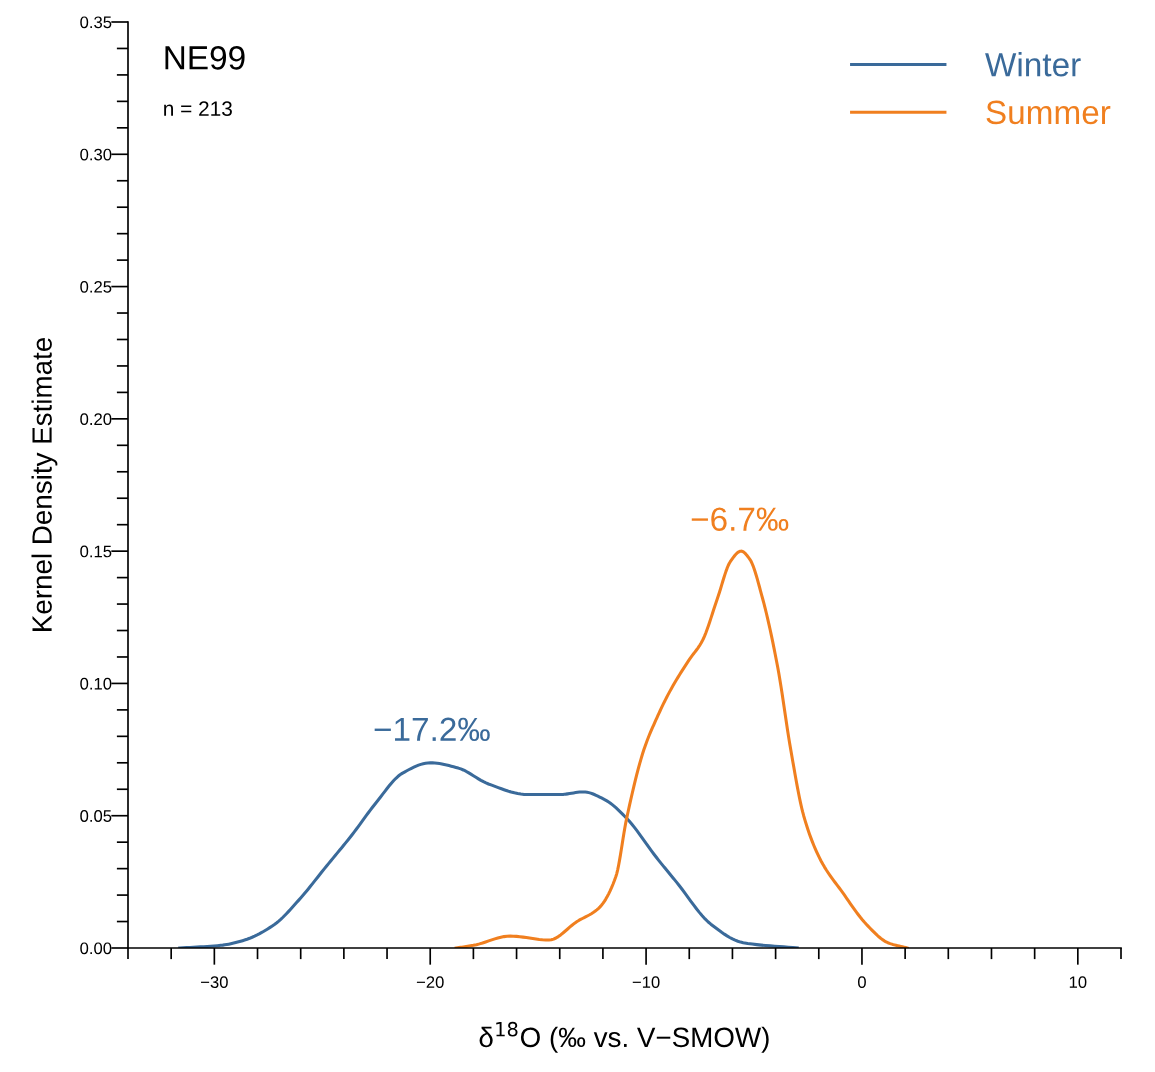 Image resolution: width=1155 pixels, height=1072 pixels. Describe the element at coordinates (1033, 64) in the screenshot. I see `legend-label: Winter` at that location.